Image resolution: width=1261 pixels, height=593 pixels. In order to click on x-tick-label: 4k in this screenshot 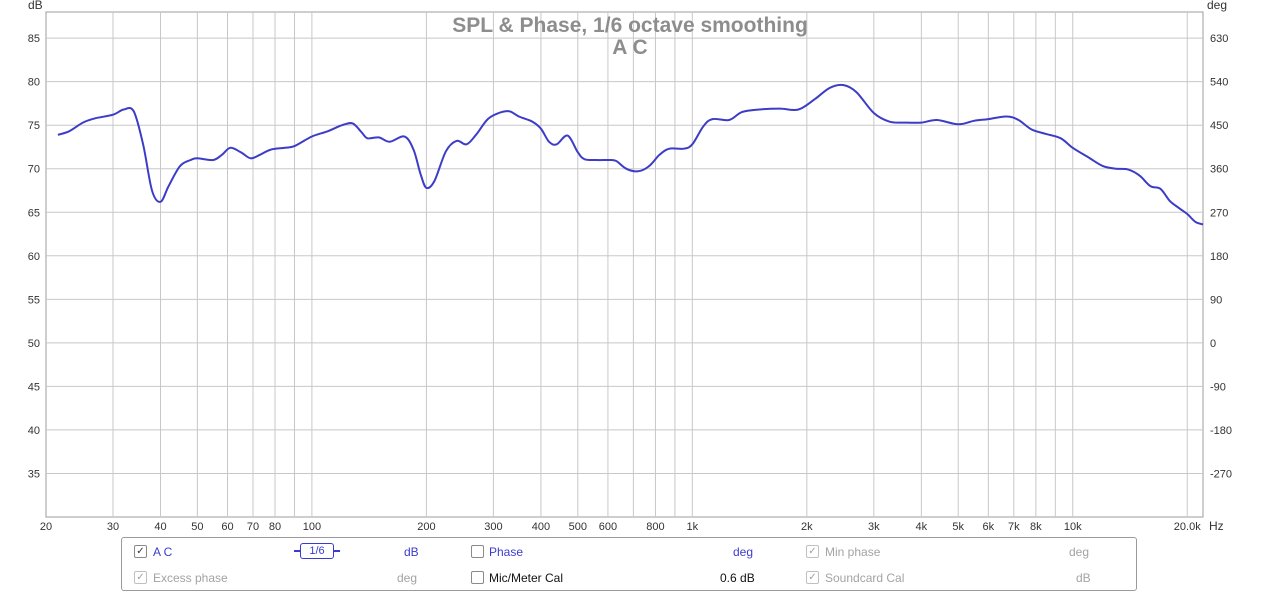, I will do `click(922, 527)`.